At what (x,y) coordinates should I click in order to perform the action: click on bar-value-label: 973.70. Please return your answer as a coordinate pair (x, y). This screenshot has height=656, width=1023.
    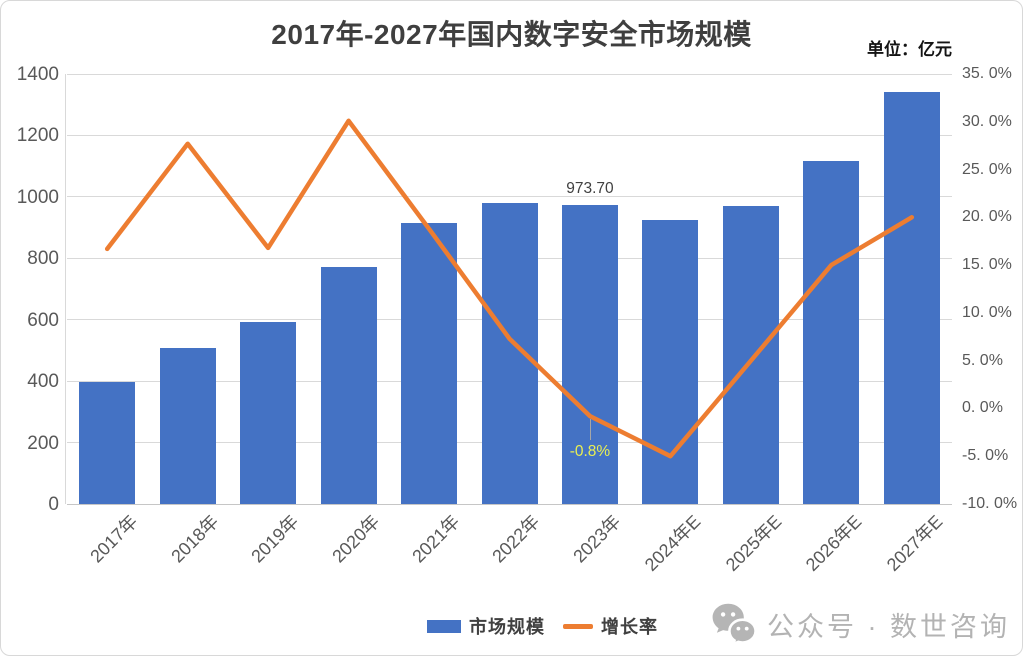
    Looking at the image, I should click on (590, 188).